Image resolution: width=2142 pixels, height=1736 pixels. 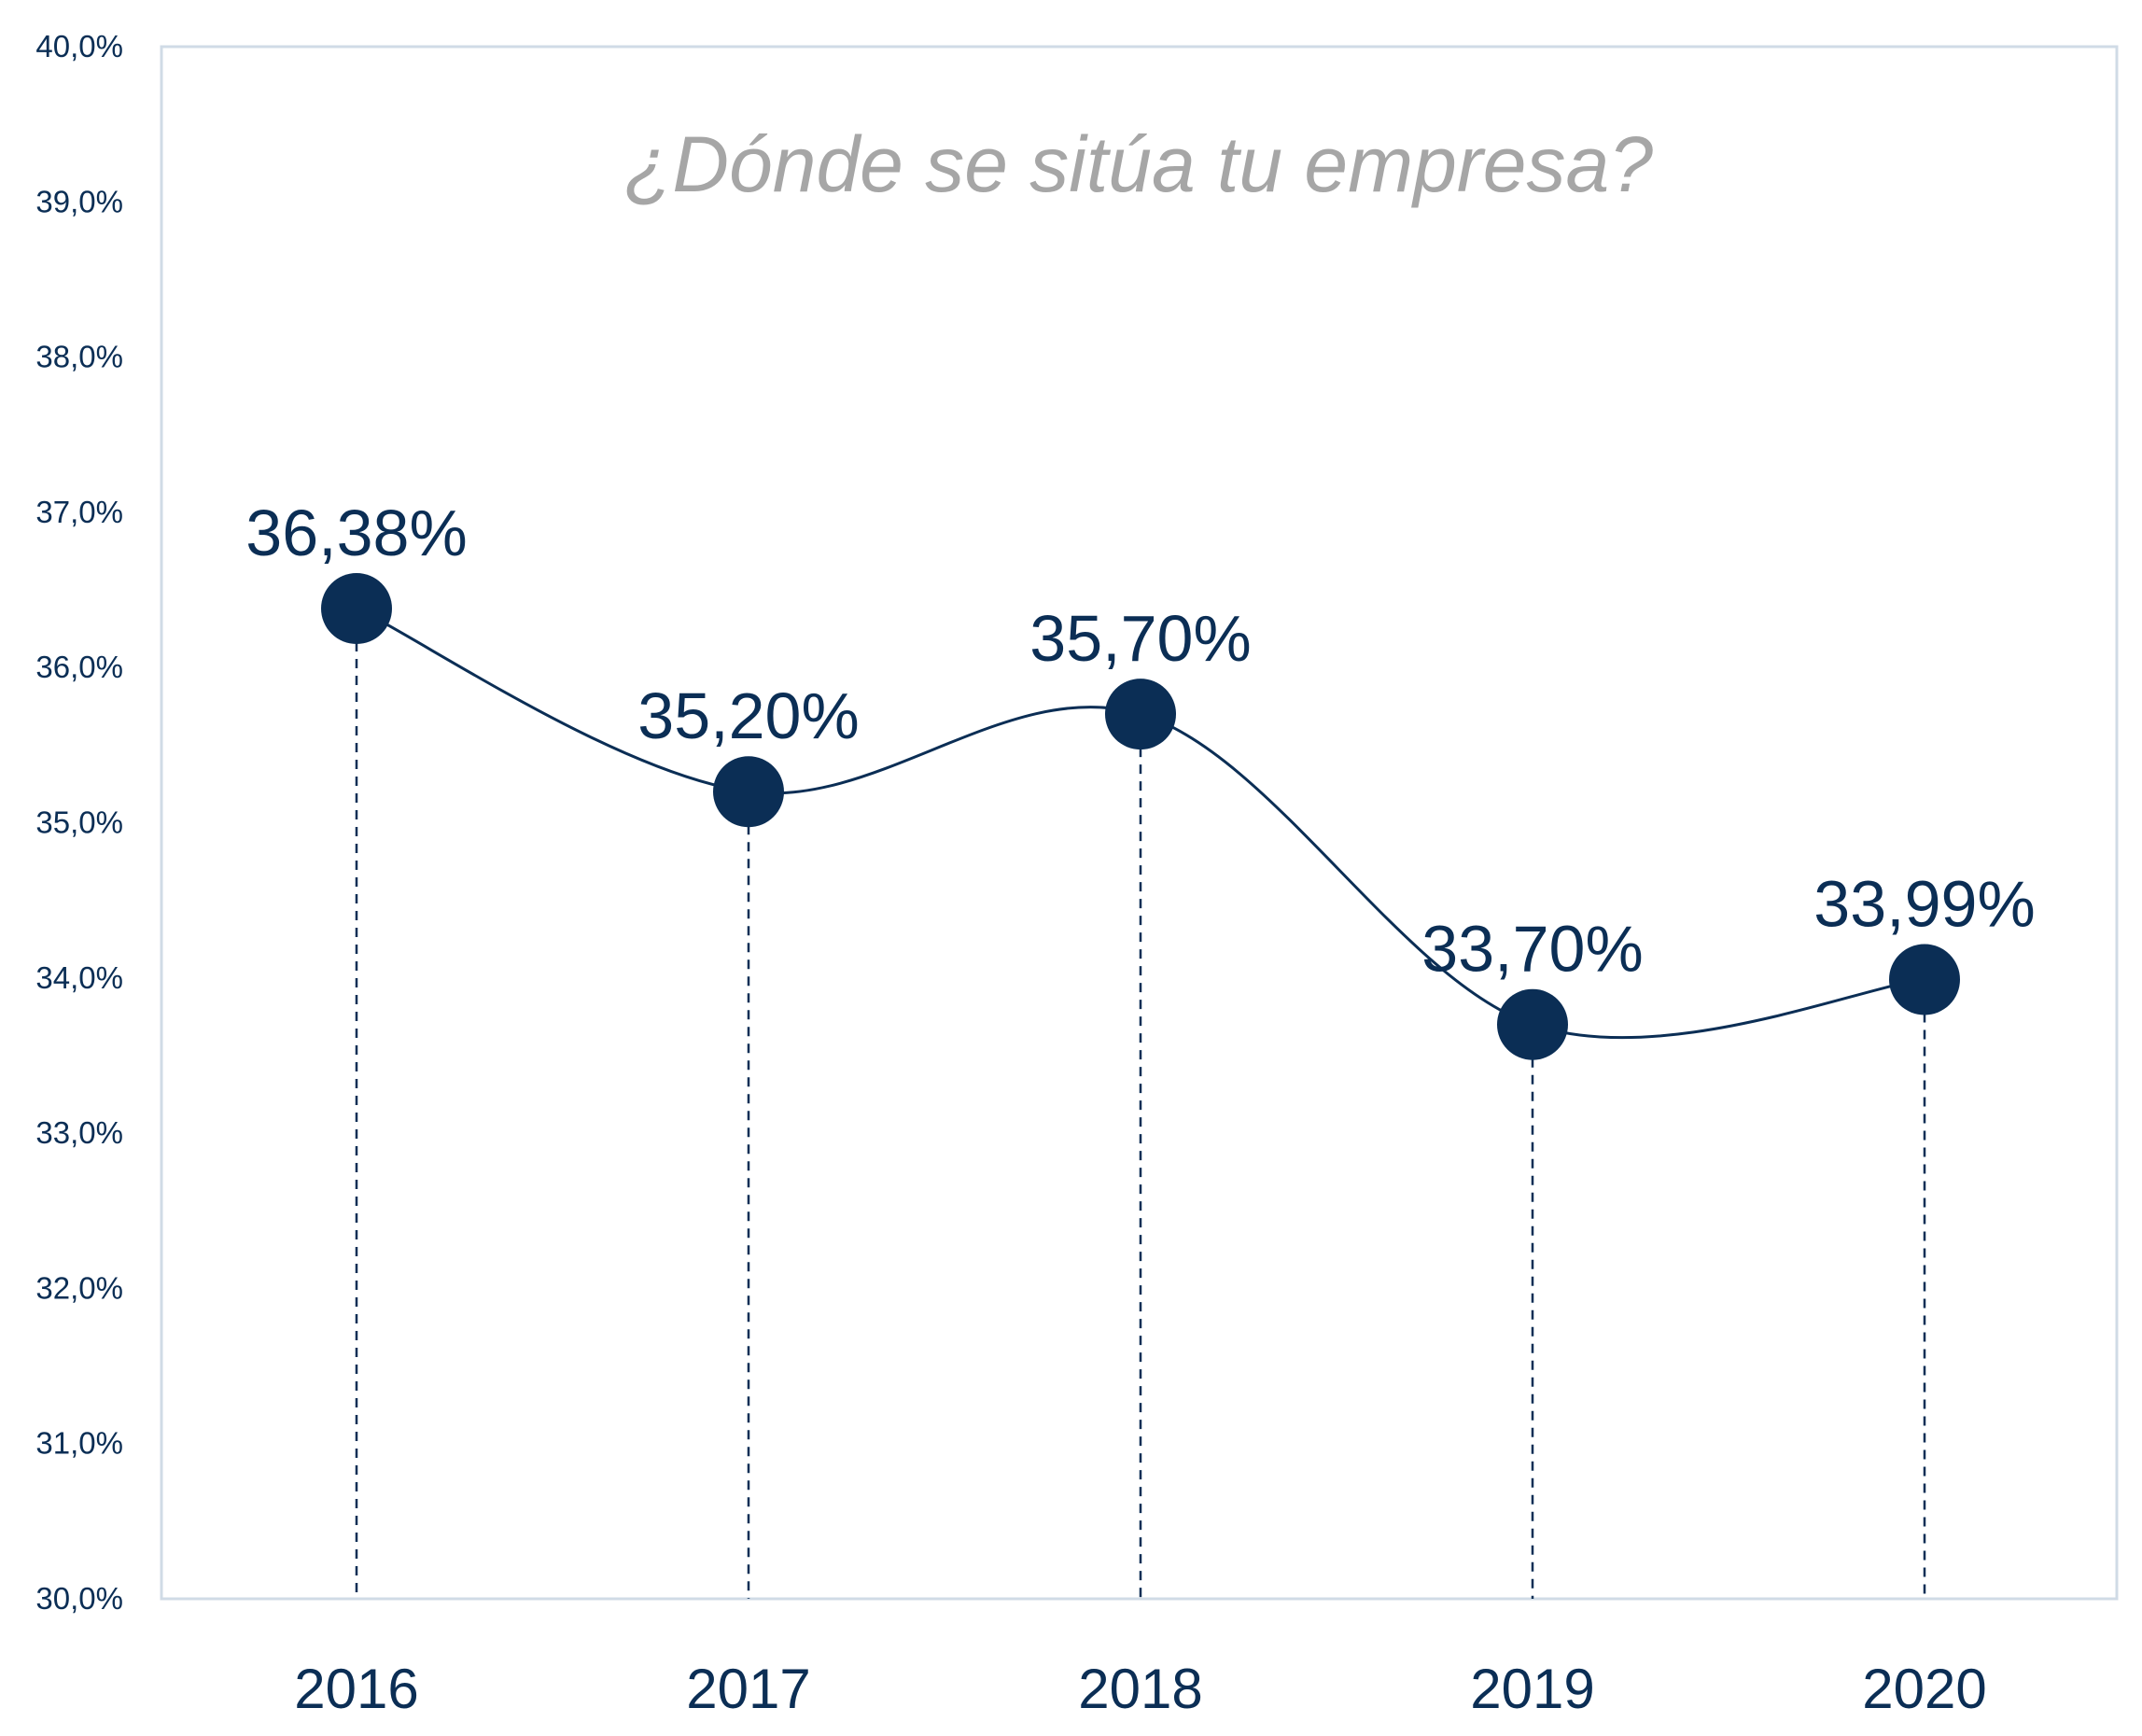 I want to click on data-label: 35,70%, so click(x=1140, y=638).